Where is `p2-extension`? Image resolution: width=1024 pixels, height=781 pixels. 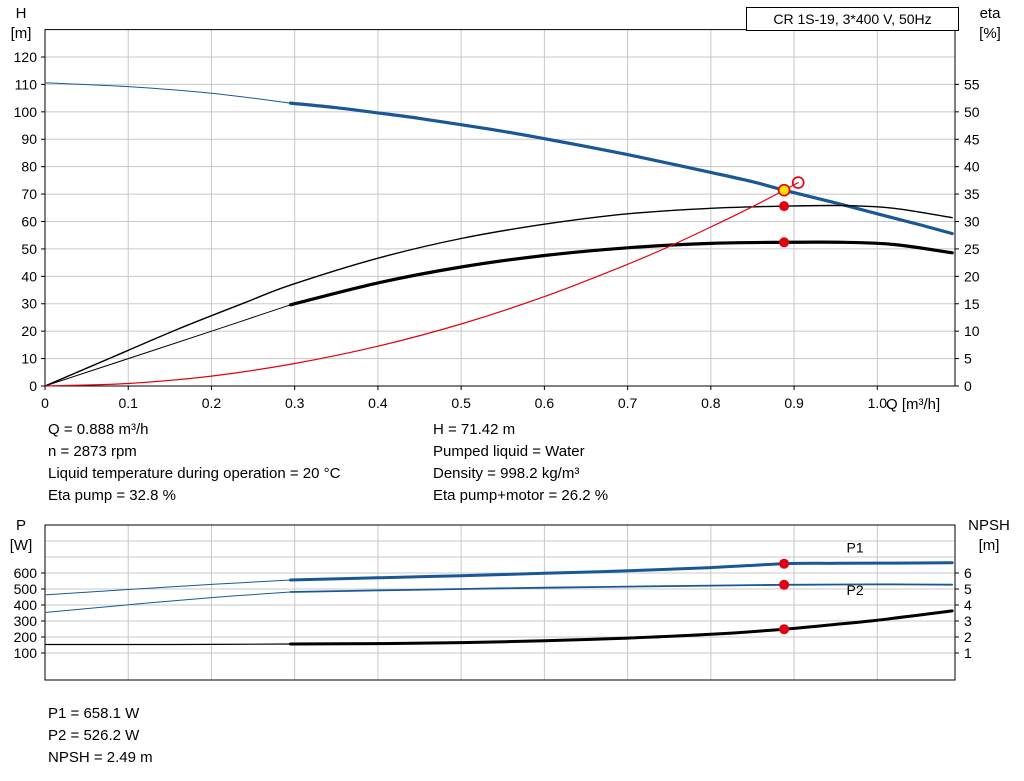
p2-extension is located at coordinates (167, 602).